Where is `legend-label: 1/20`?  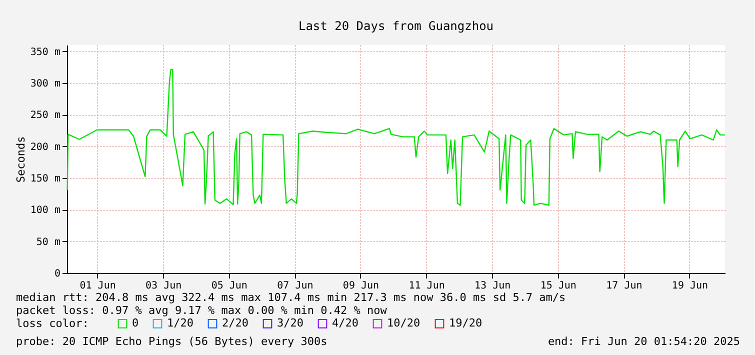 legend-label: 1/20 is located at coordinates (180, 323).